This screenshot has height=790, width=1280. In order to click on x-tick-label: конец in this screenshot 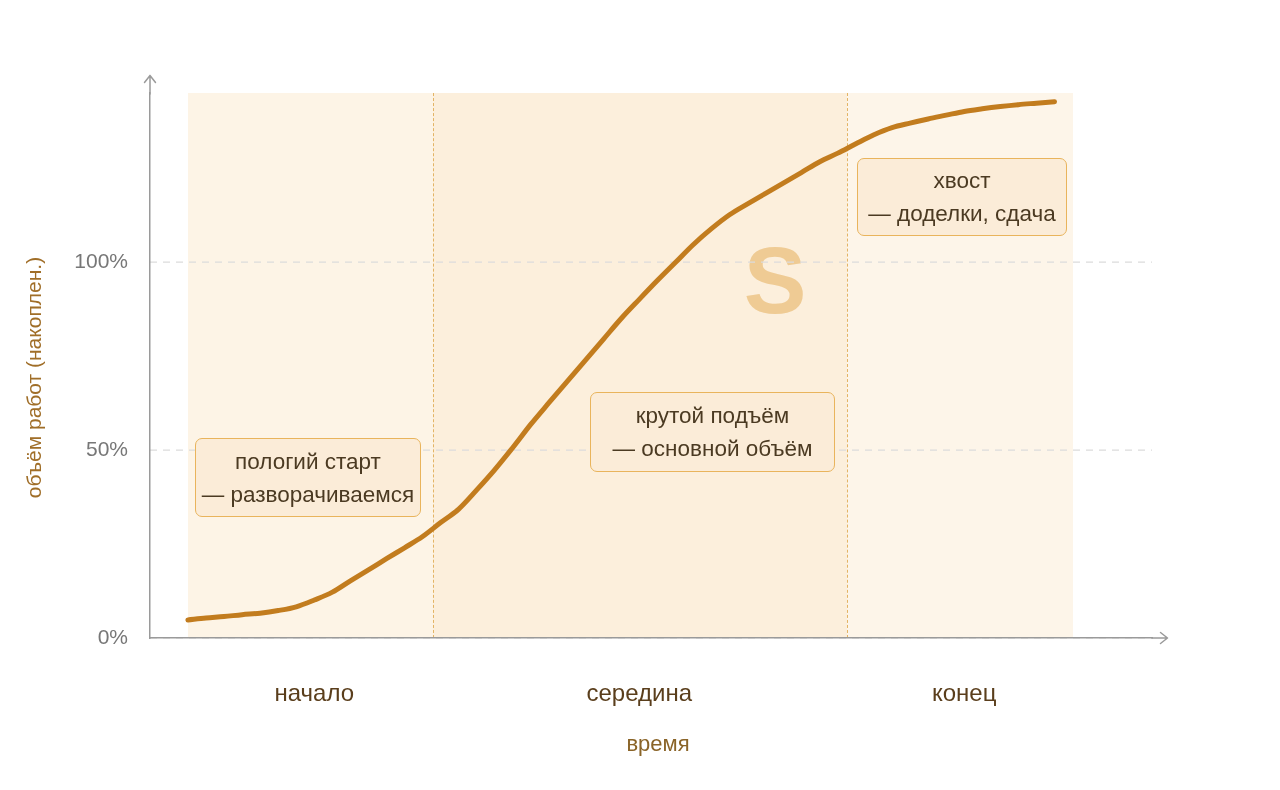, I will do `click(964, 693)`.